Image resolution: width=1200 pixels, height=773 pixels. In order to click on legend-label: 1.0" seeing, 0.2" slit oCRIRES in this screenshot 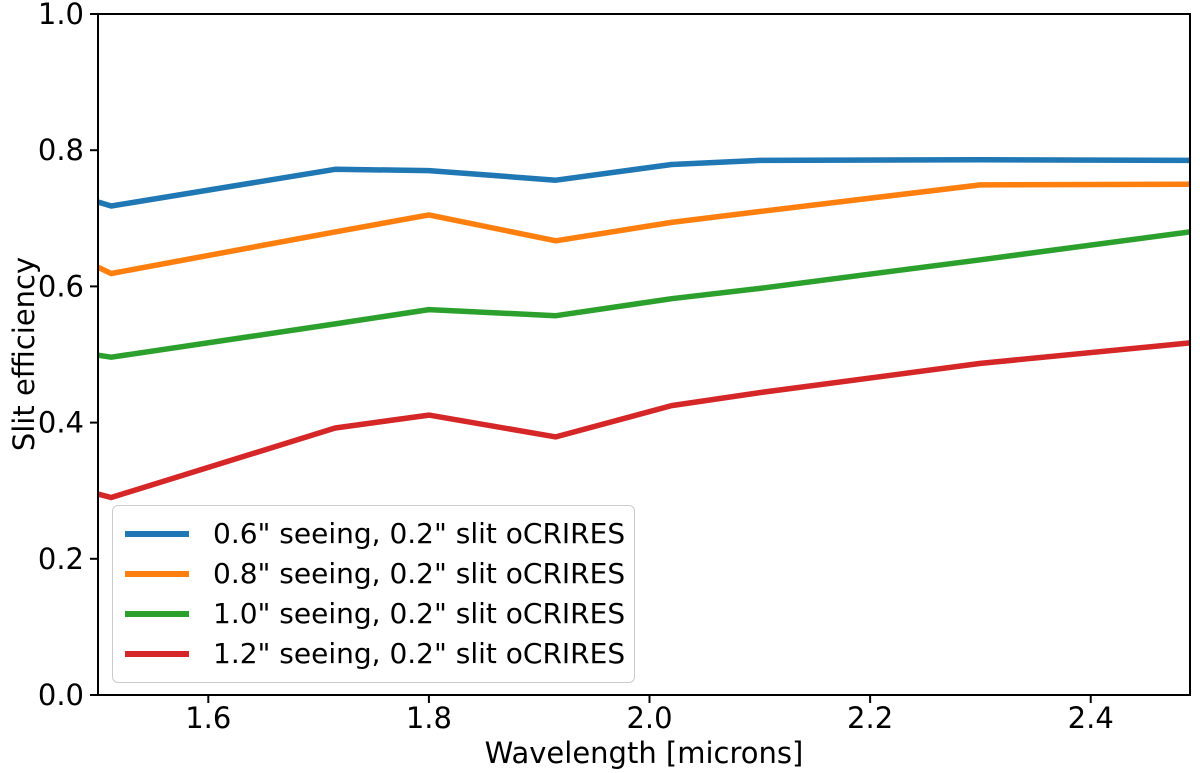, I will do `click(419, 613)`.